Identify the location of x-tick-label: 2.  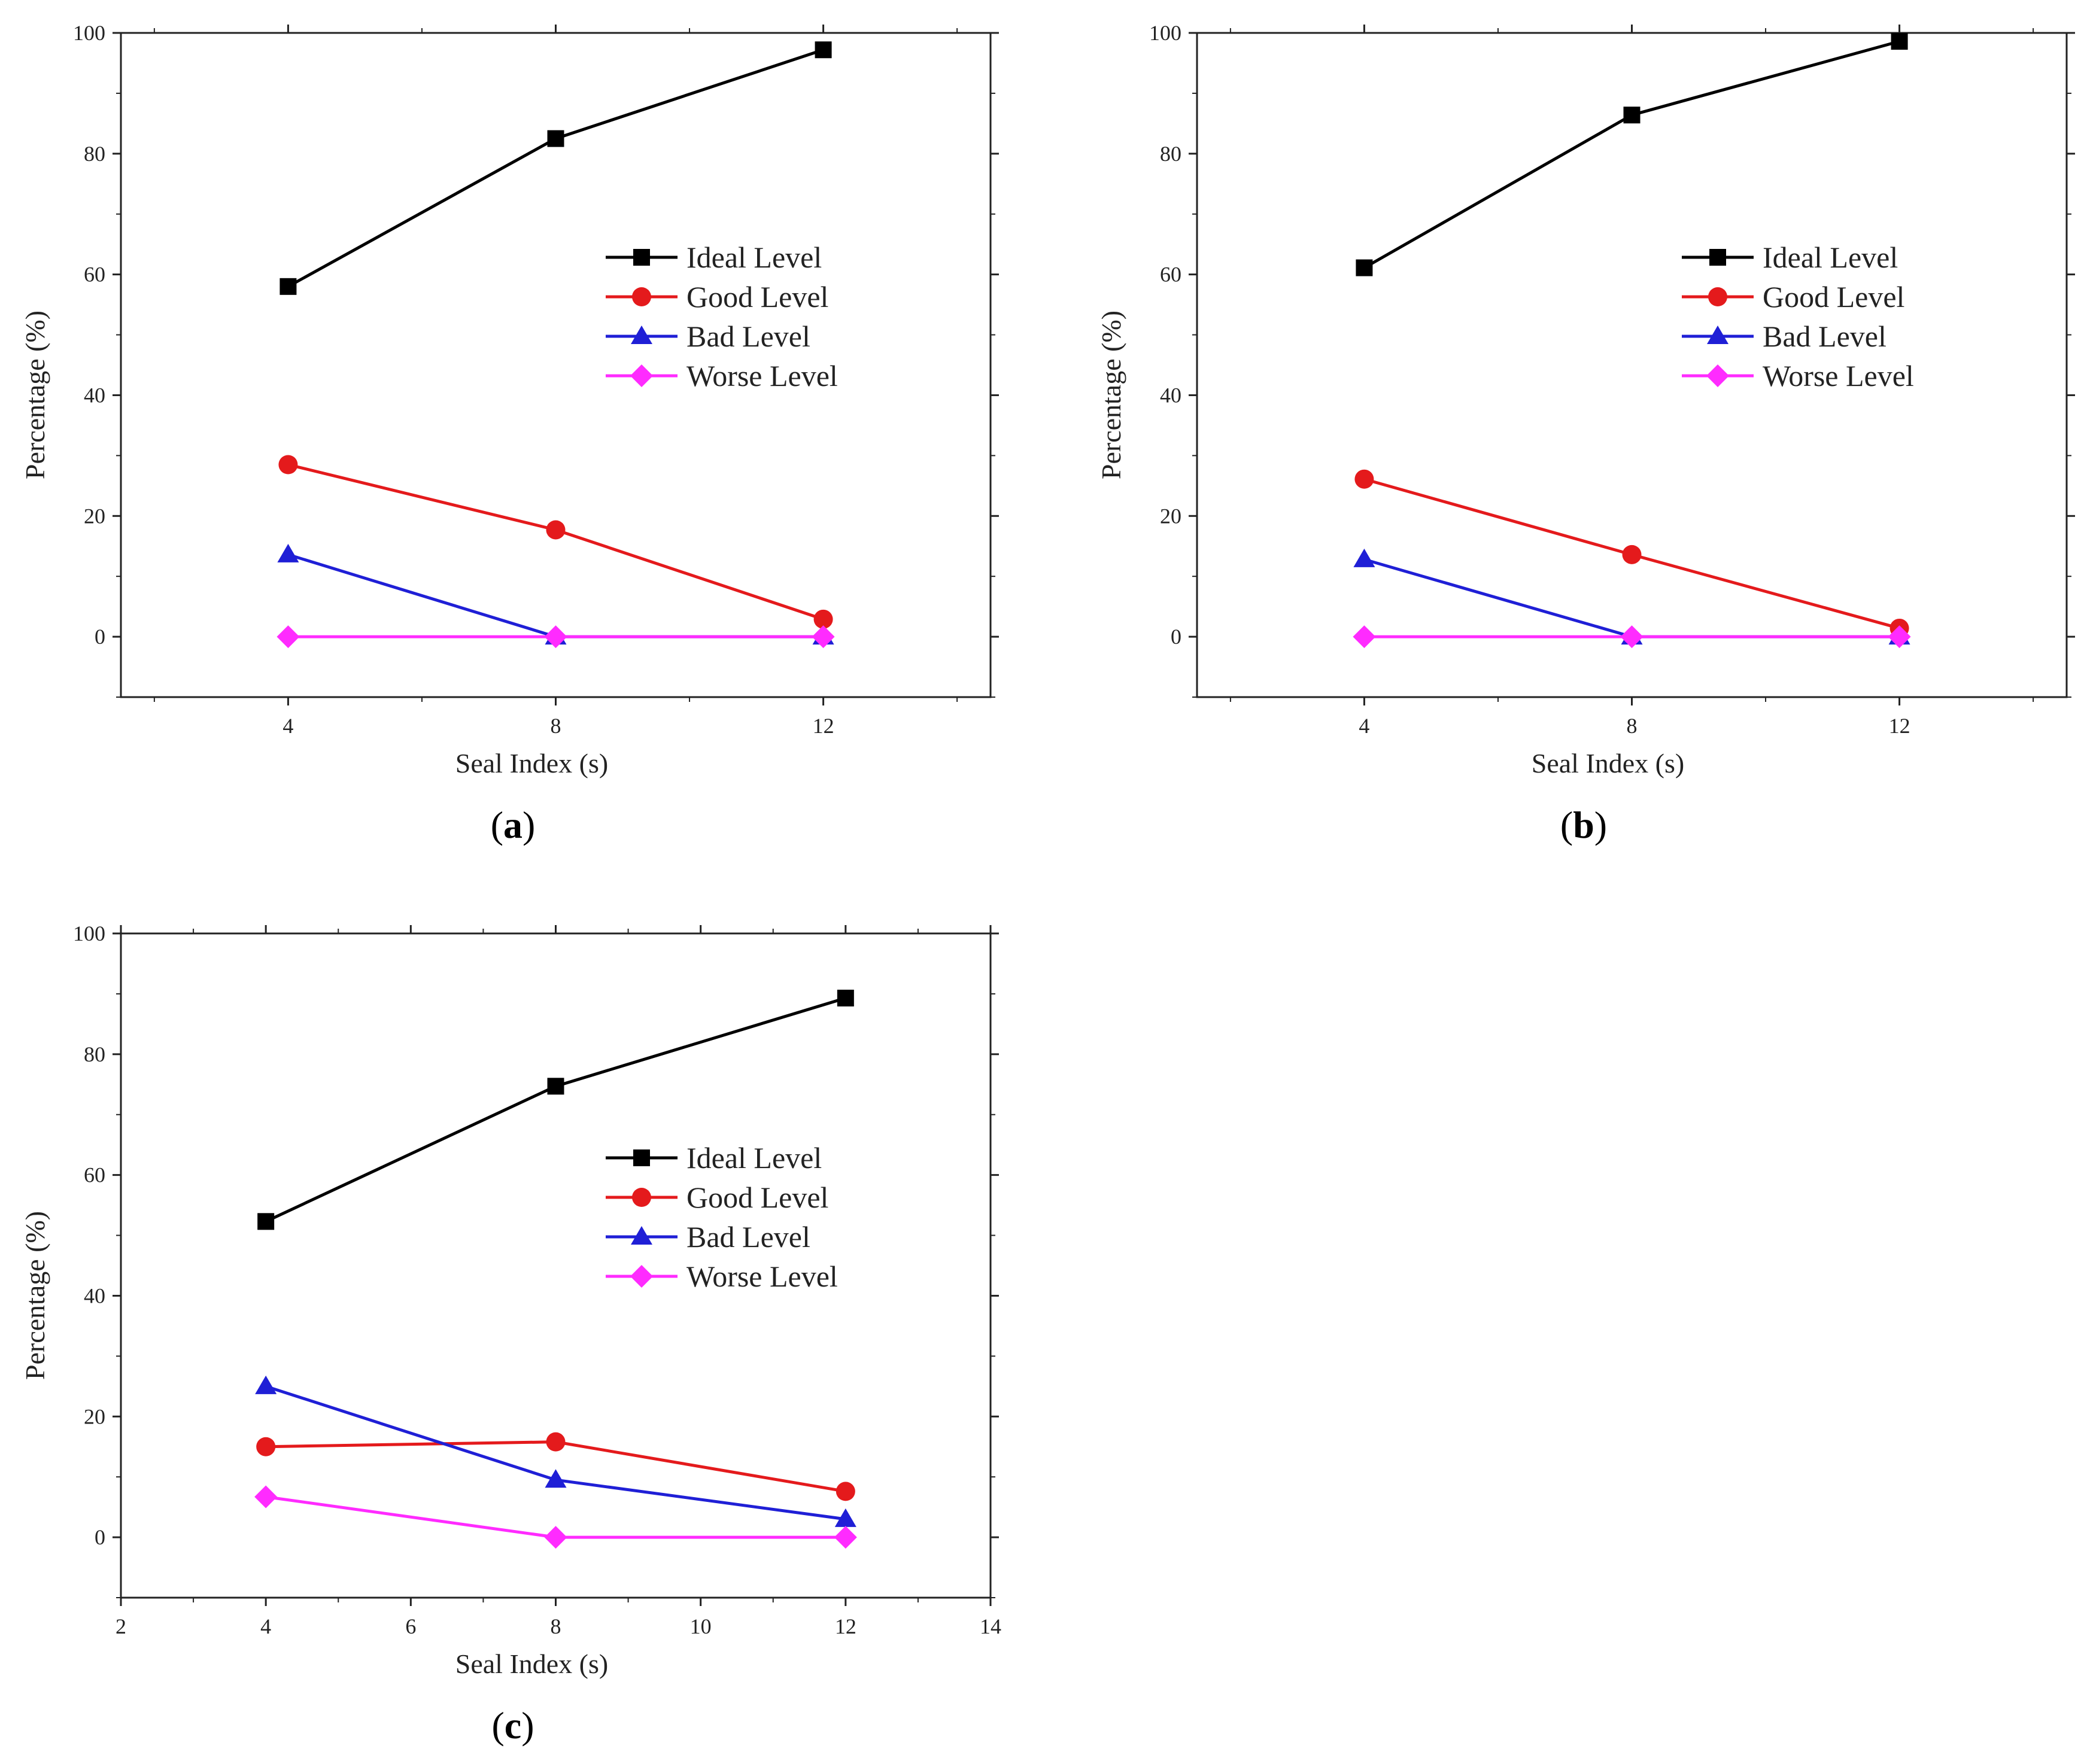
(121, 1626).